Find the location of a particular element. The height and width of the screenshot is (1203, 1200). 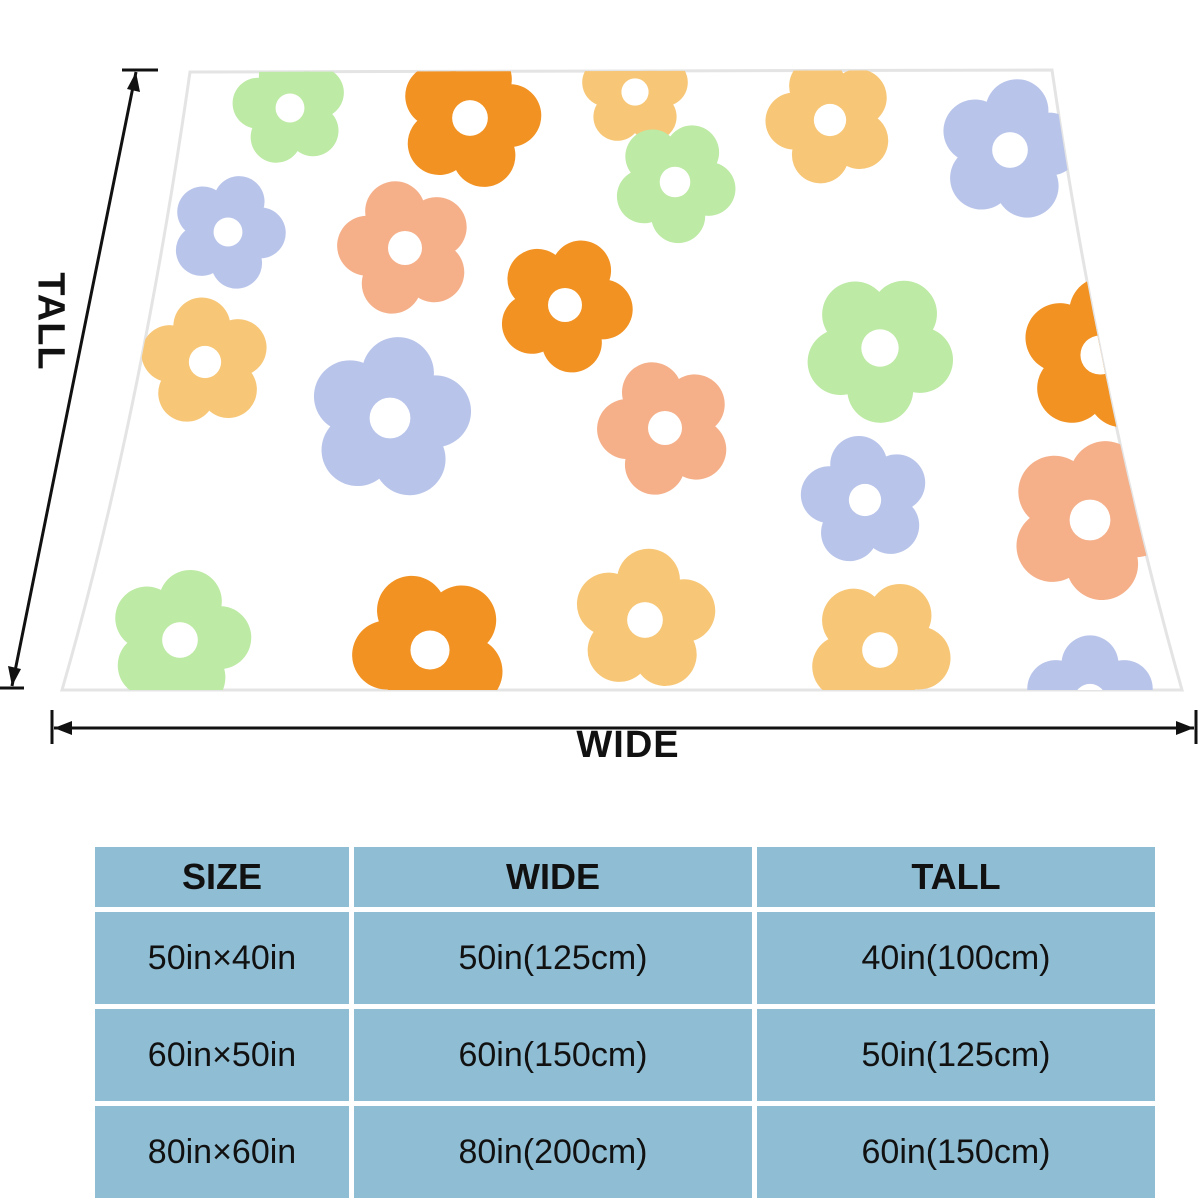

height-label: TALL is located at coordinates (50, 321).